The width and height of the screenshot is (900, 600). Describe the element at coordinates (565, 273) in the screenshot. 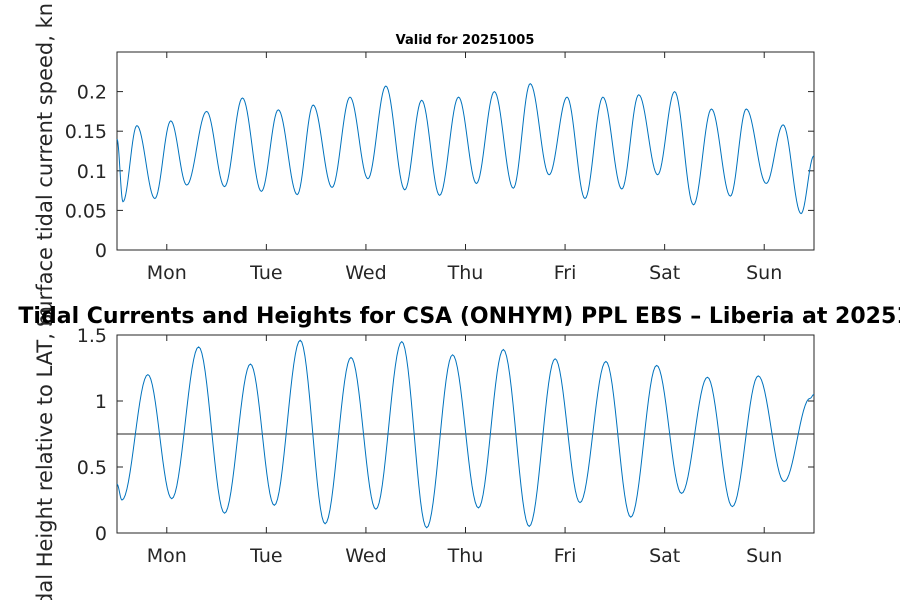

I see `chart-speed-x-tick-label: Fri` at that location.